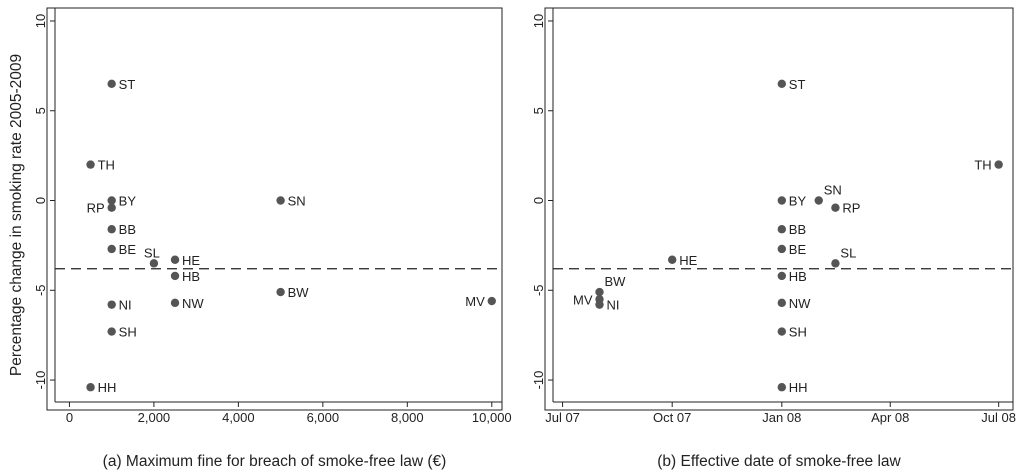  Describe the element at coordinates (672, 417) in the screenshot. I see `x-tick-label: Oct 07` at that location.